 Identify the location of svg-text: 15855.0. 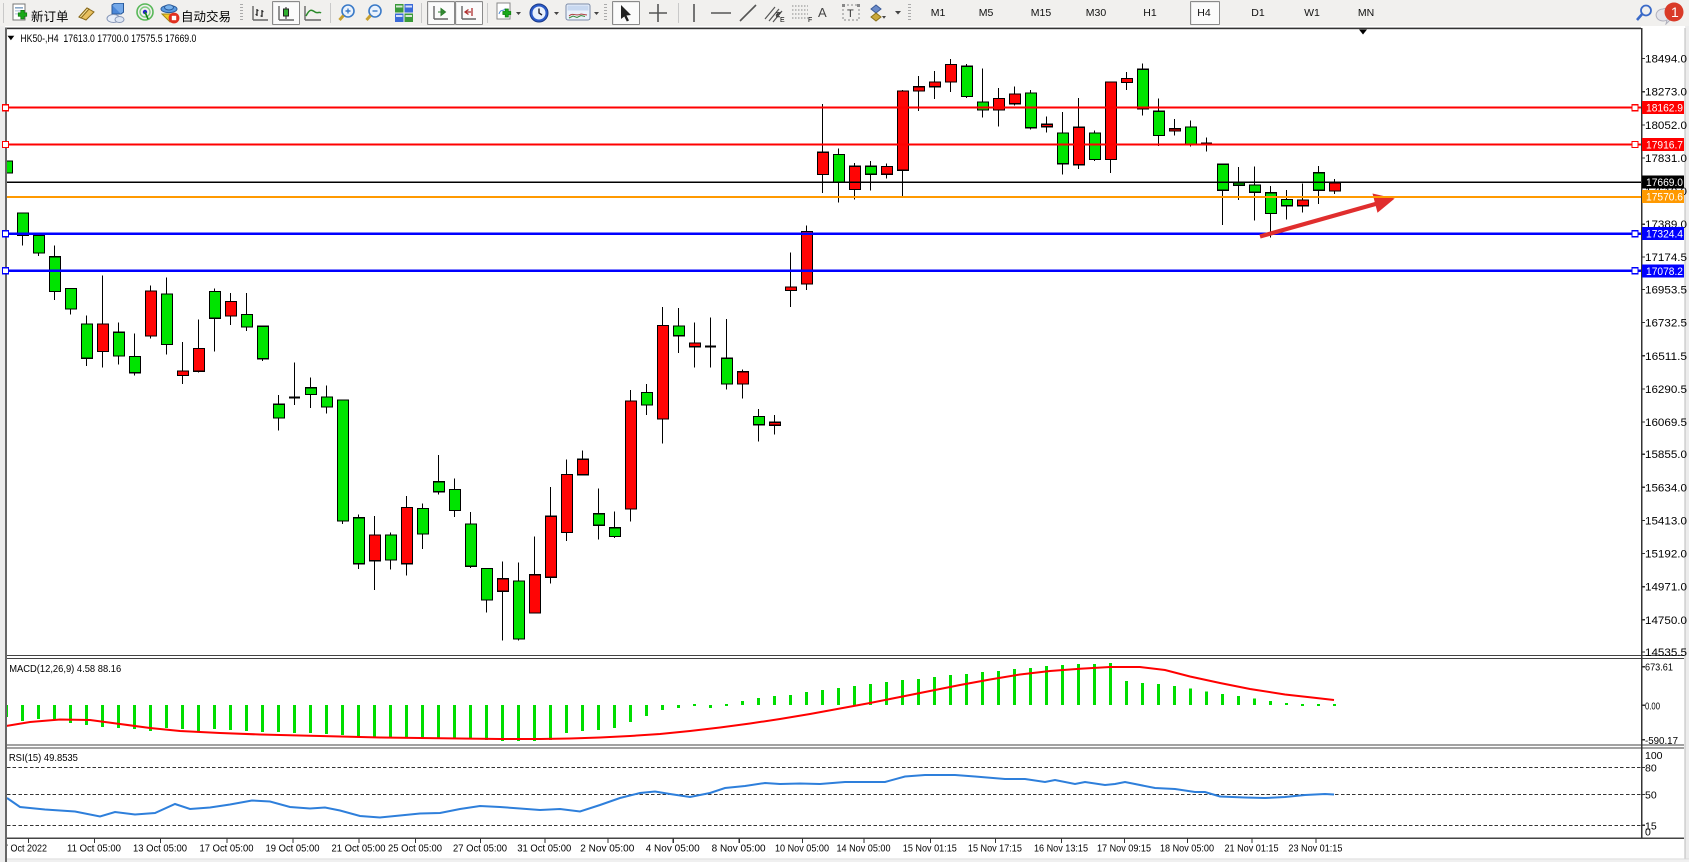
(1666, 455).